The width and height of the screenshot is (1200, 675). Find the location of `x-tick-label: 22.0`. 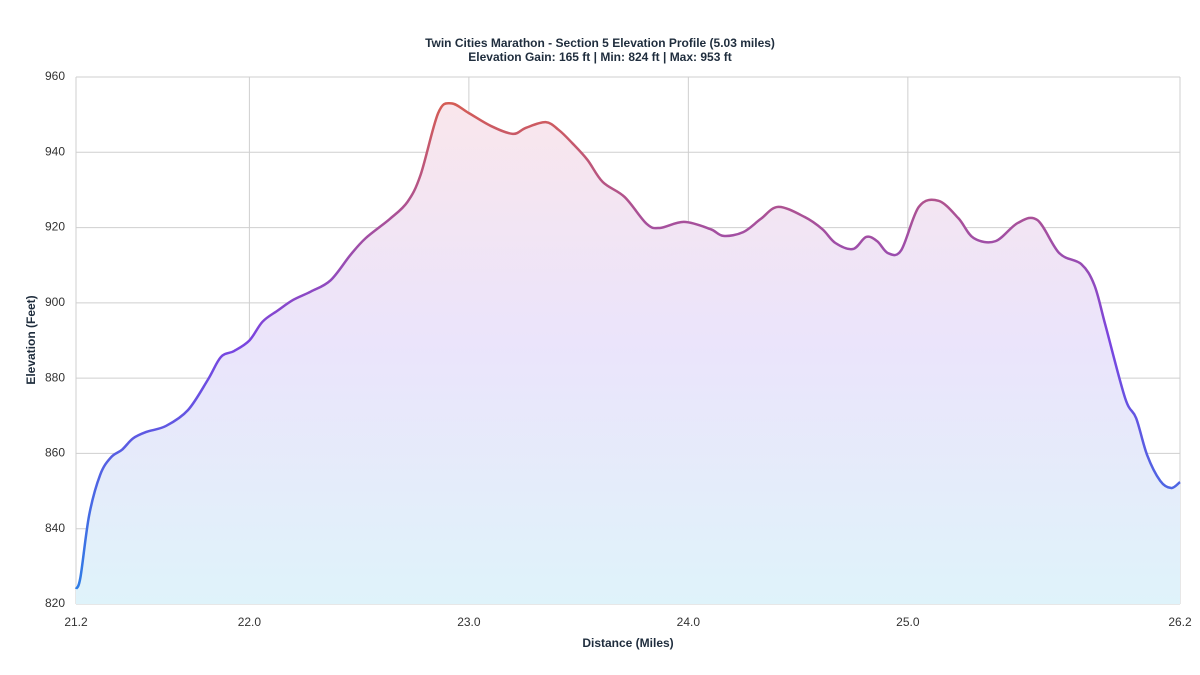

x-tick-label: 22.0 is located at coordinates (250, 622).